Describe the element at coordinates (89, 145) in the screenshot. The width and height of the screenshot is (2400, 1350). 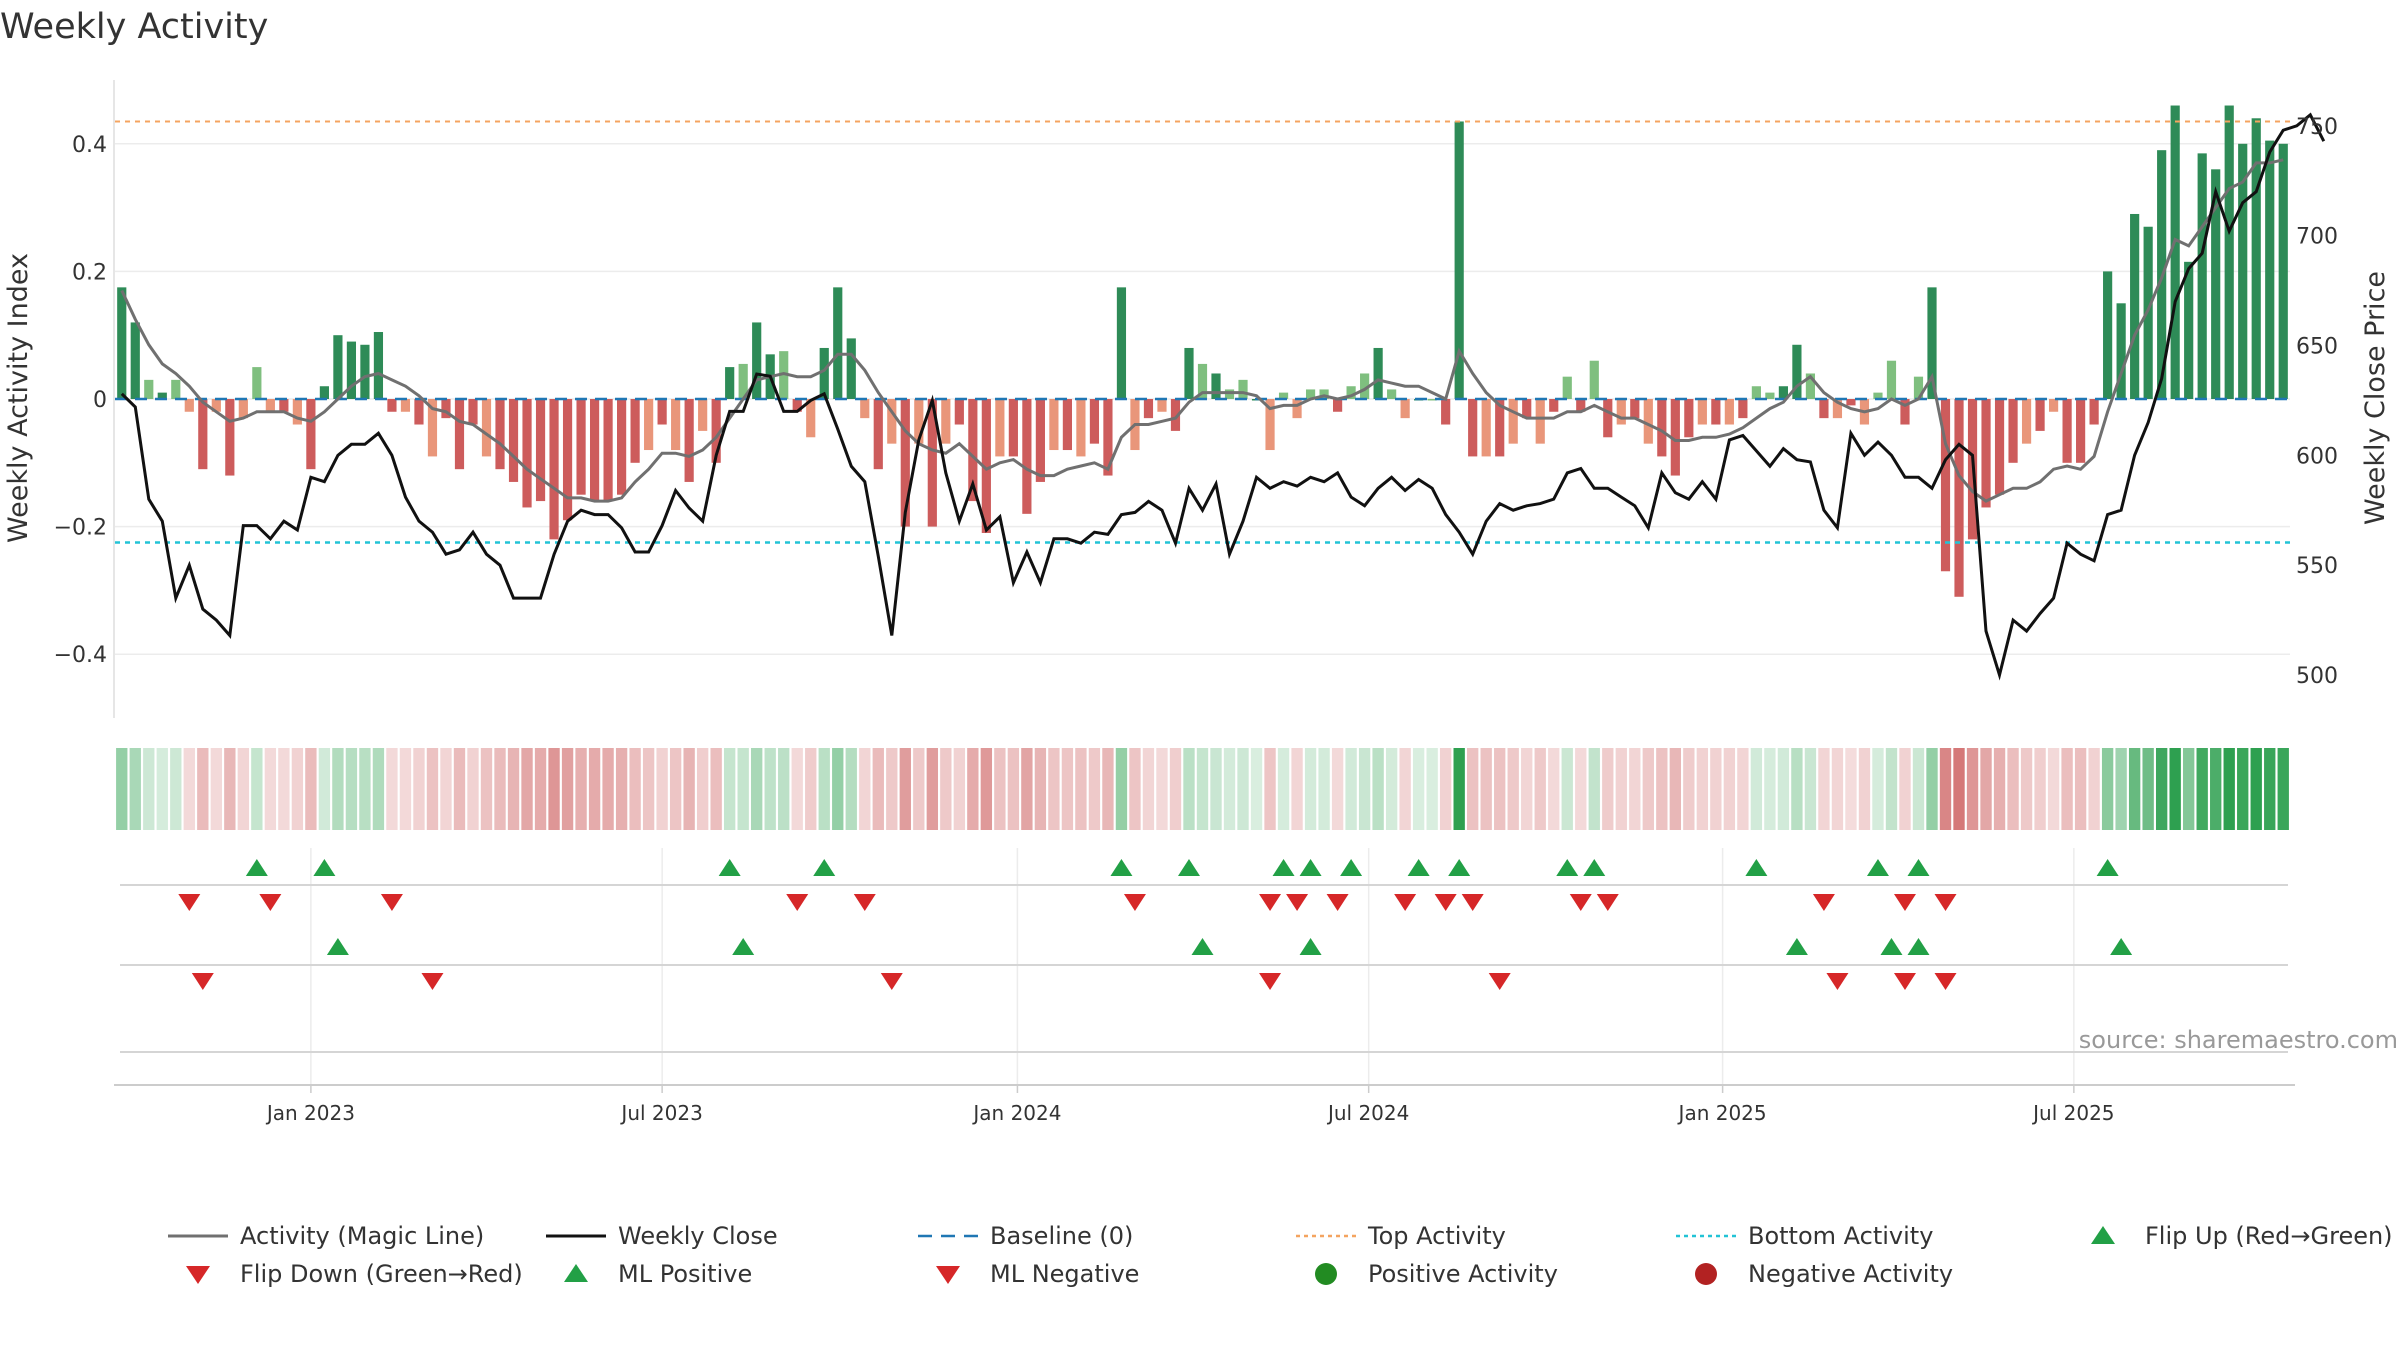
I see `y-tick-label: 0.4` at that location.